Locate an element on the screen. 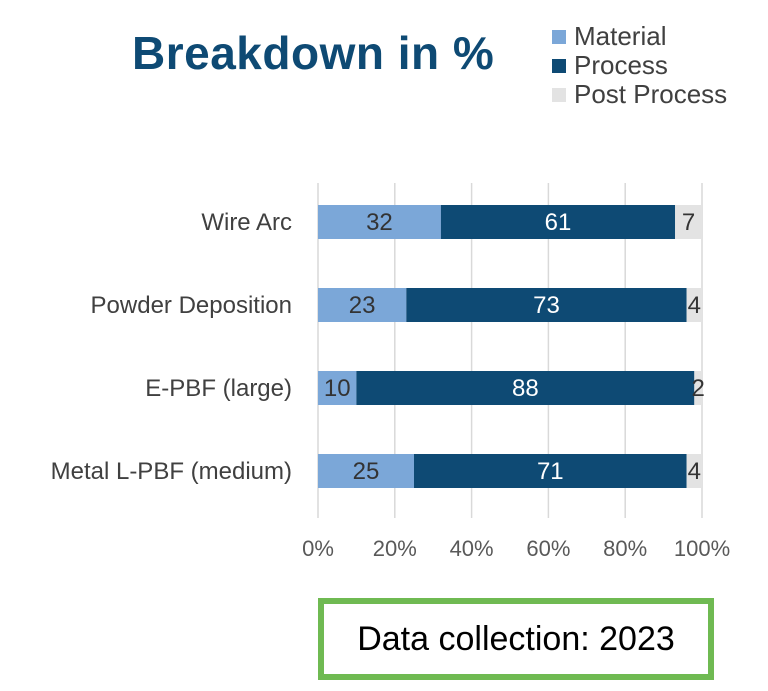 The width and height of the screenshot is (768, 691). legend-item-process: Process is located at coordinates (639, 65).